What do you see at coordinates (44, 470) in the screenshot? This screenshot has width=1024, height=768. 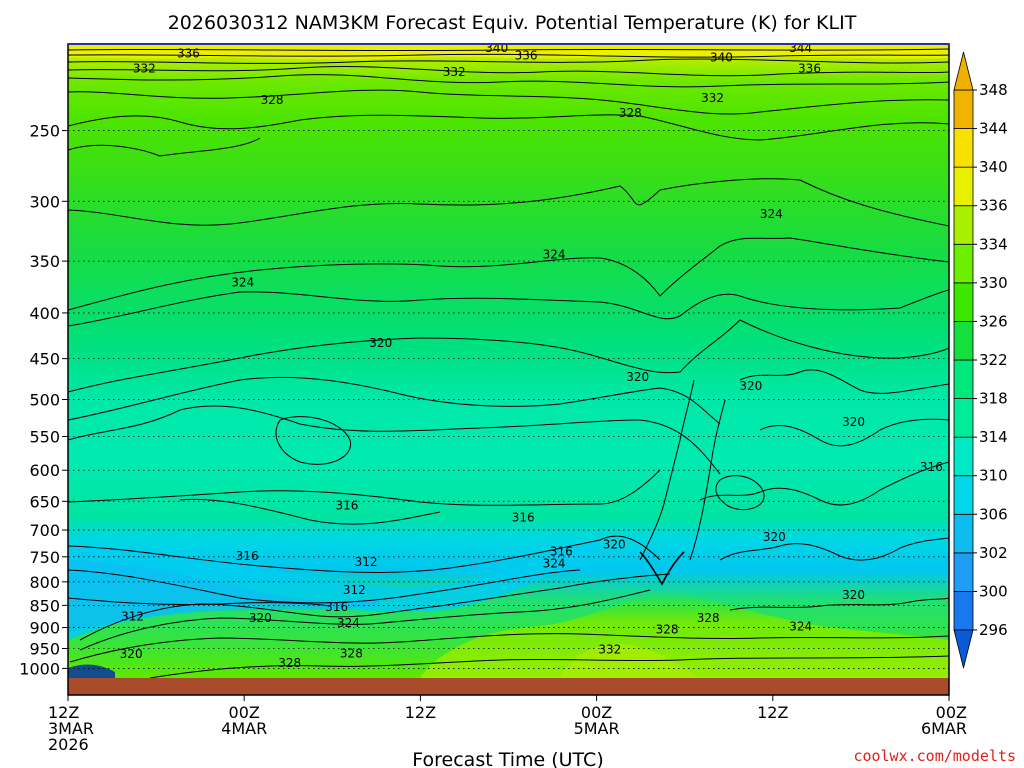 I see `y-tick-label: 600` at bounding box center [44, 470].